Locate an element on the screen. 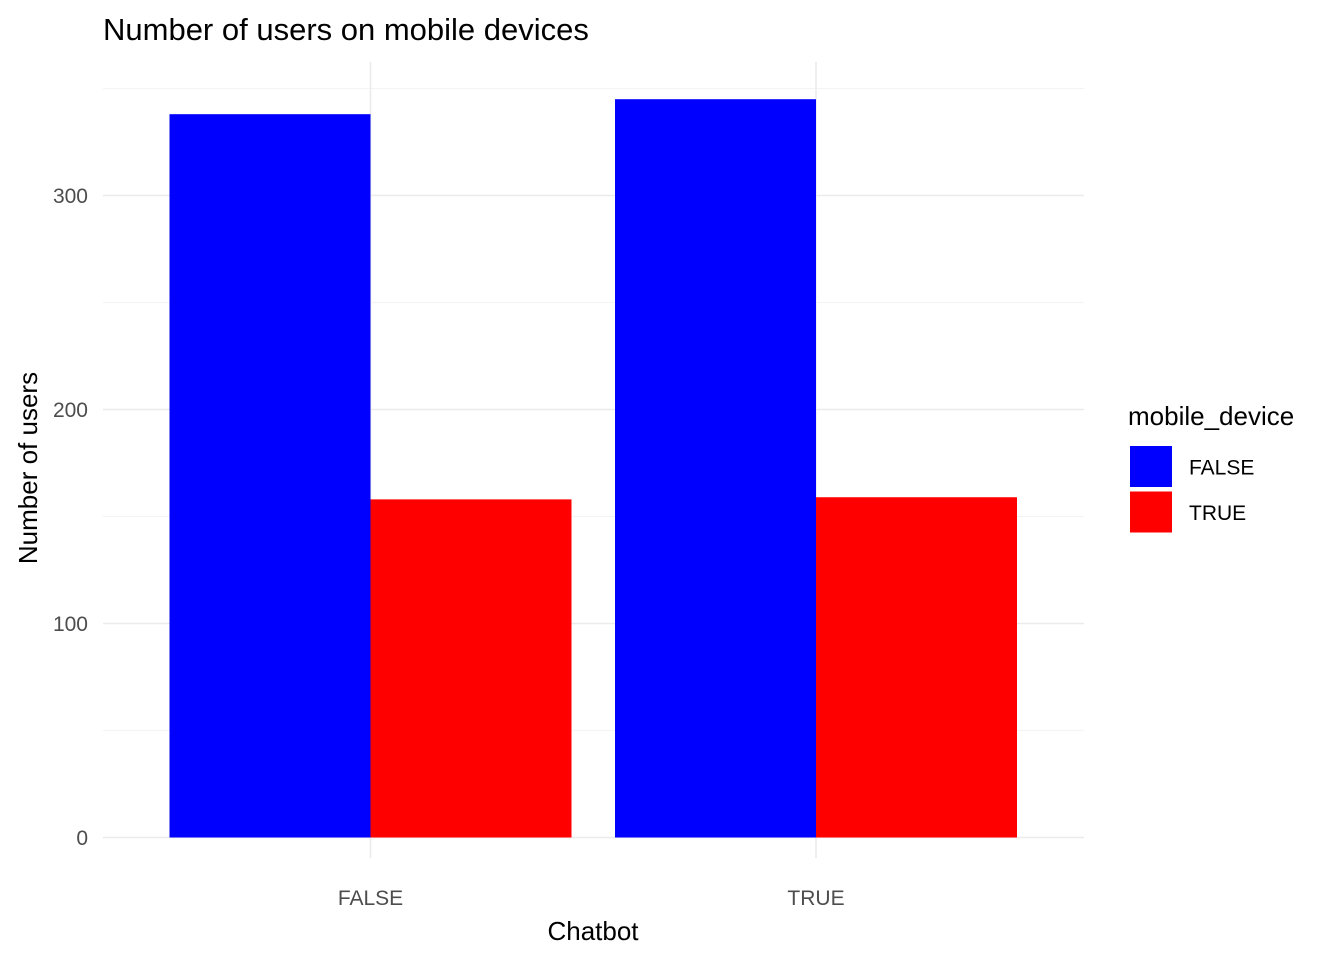 The image size is (1344, 960). bar-false-true is located at coordinates (471, 668).